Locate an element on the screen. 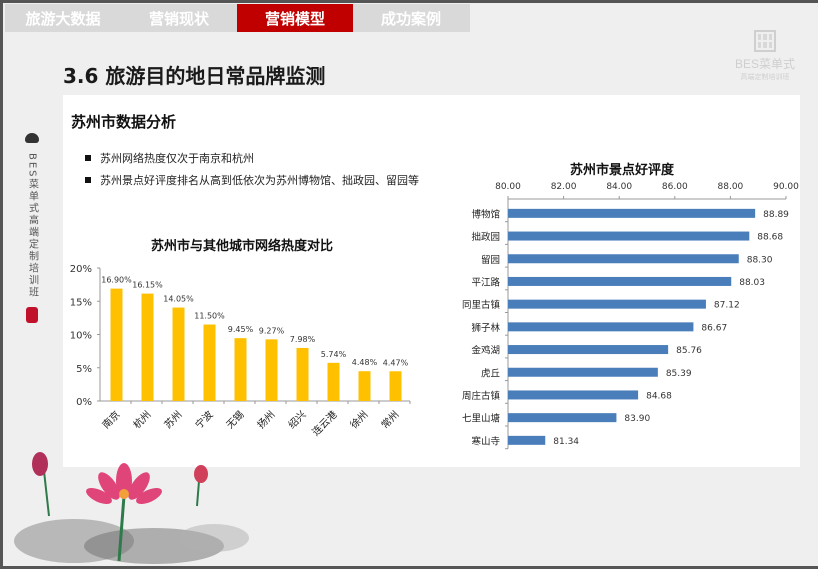 This screenshot has width=818, height=569. x-tick-label: 宁波 is located at coordinates (203, 419).